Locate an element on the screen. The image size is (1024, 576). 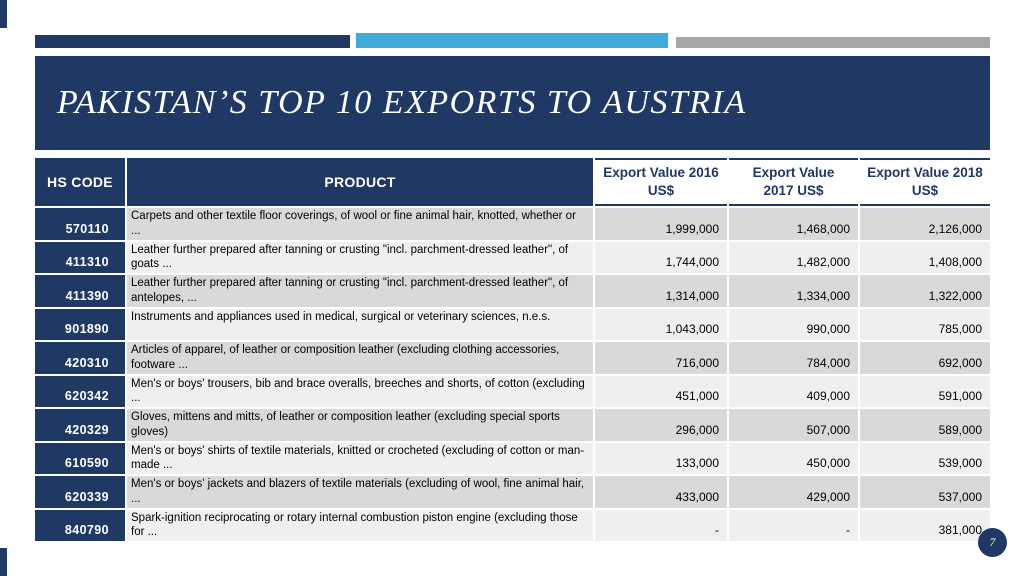
value-2018-cell: 2,126,000 is located at coordinates (925, 224).